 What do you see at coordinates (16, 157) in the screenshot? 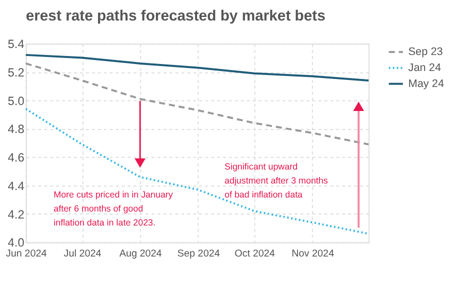
I see `y-tick-label: 4.6` at bounding box center [16, 157].